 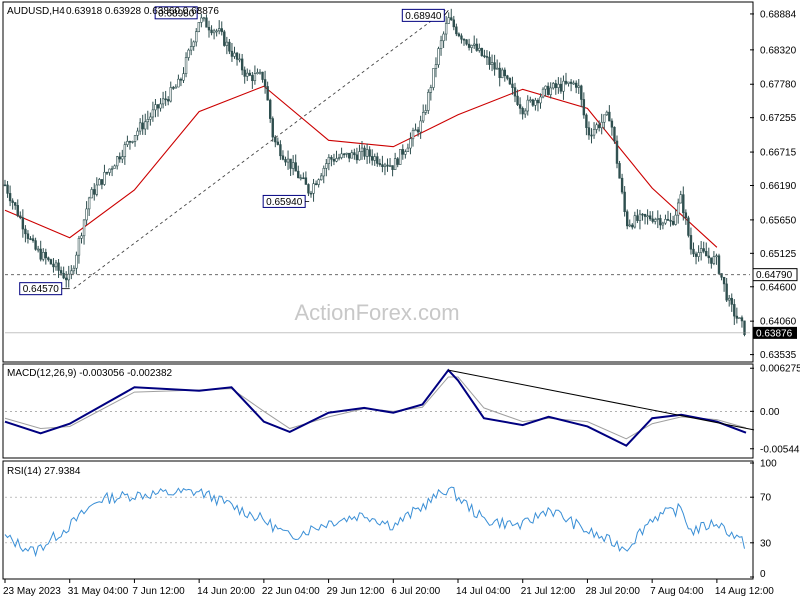 What do you see at coordinates (768, 464) in the screenshot?
I see `rsi-tick-label: 100` at bounding box center [768, 464].